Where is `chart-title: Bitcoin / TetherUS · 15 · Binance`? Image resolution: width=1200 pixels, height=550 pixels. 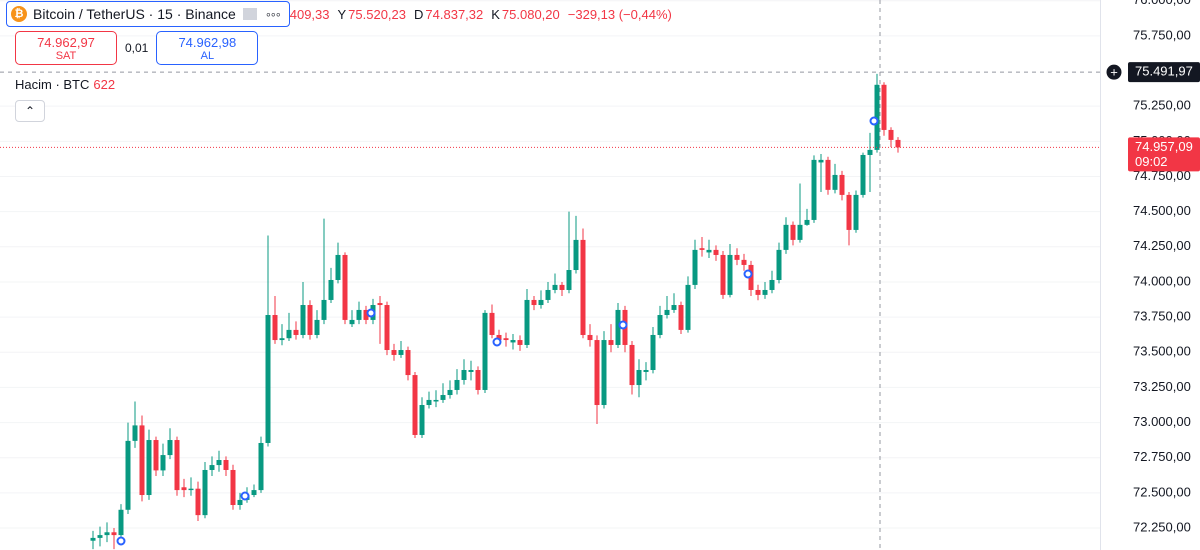
chart-title: Bitcoin / TetherUS · 15 · Binance is located at coordinates (134, 14).